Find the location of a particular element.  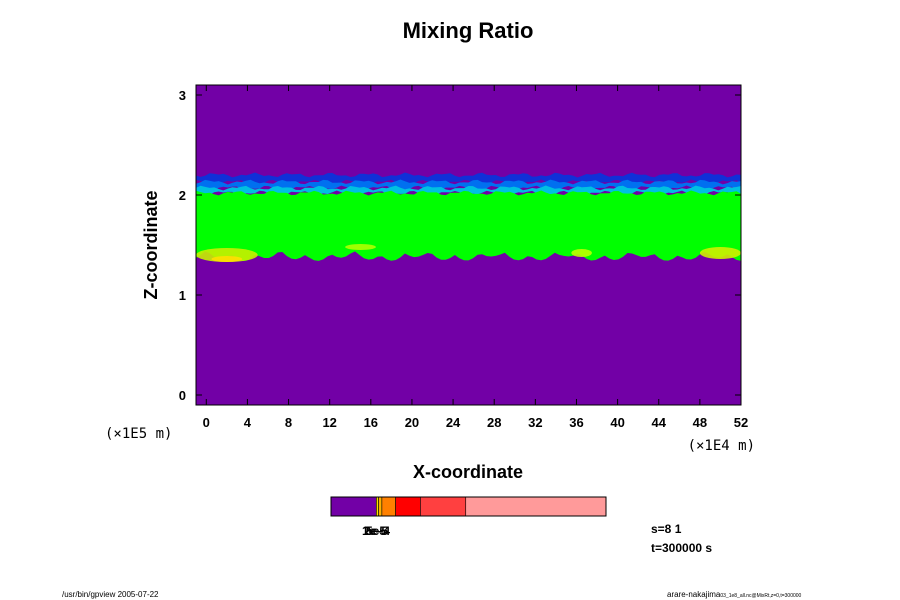

y-tick-label: 2 is located at coordinates (182, 195).